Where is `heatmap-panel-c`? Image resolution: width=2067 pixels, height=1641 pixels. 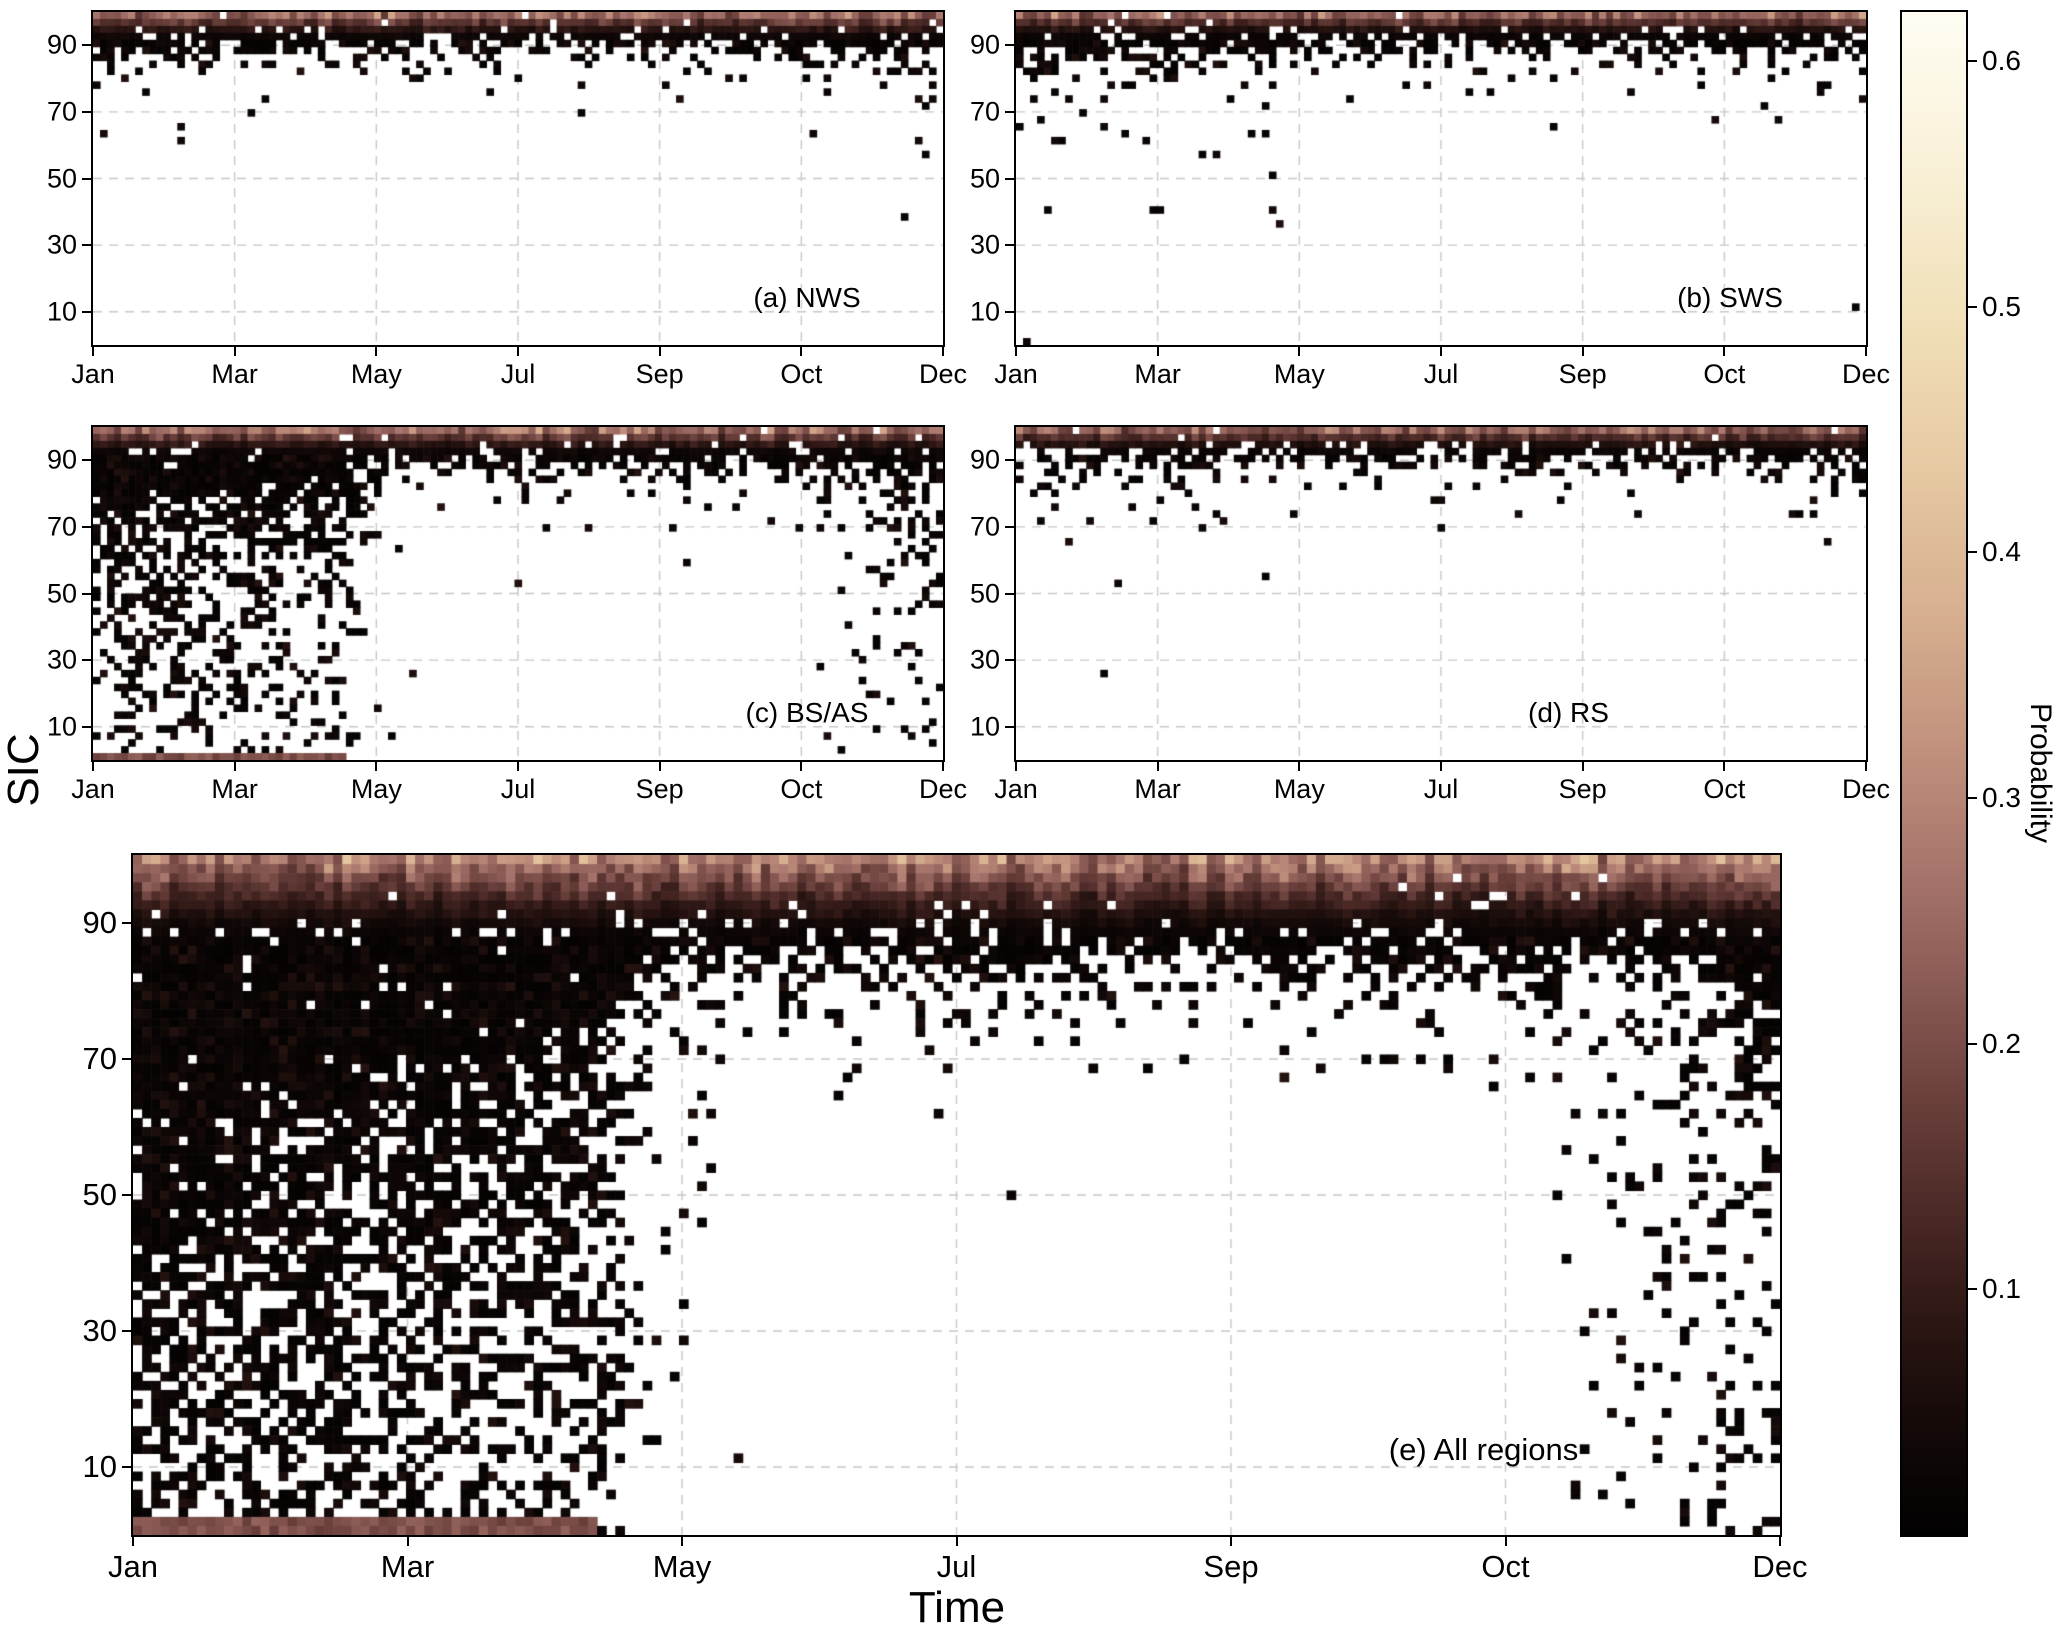 heatmap-panel-c is located at coordinates (518, 593).